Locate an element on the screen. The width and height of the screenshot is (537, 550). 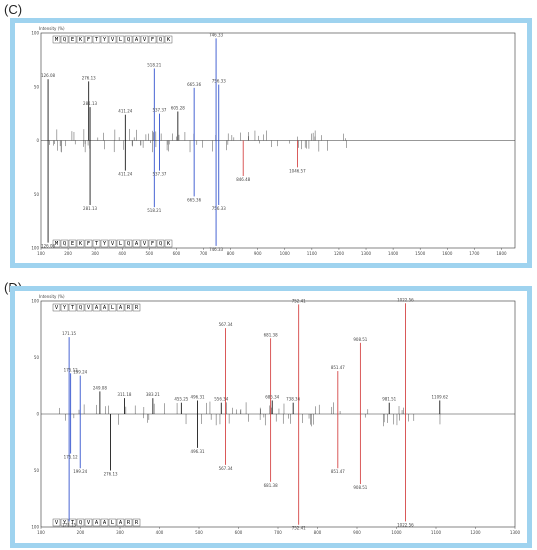
top-peak-label: 518.21 is located at coordinates (154, 64).